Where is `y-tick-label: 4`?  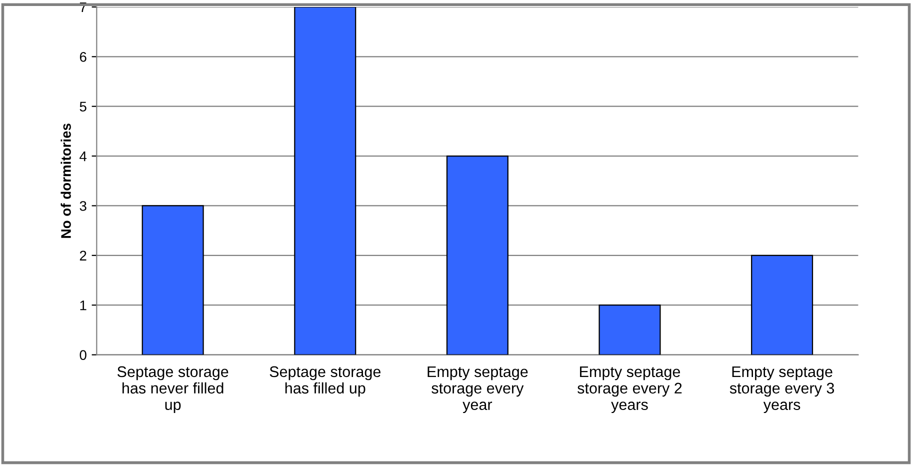 y-tick-label: 4 is located at coordinates (83, 157).